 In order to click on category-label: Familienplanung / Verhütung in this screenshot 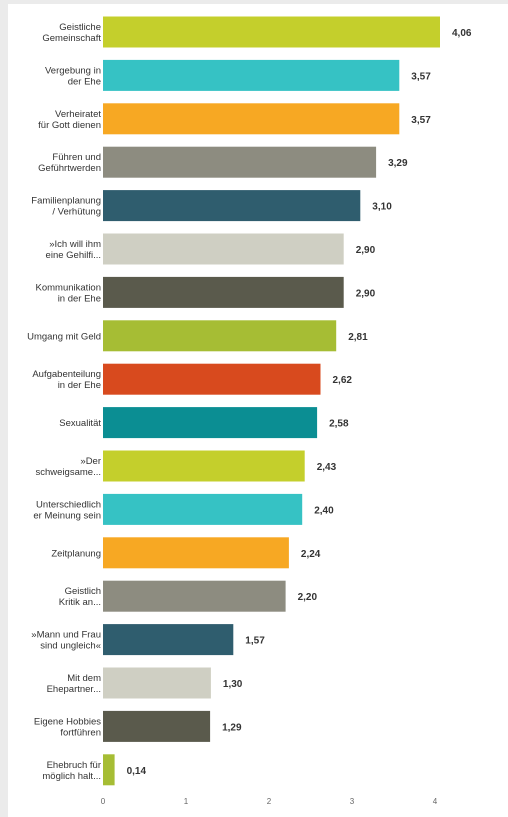, I will do `click(66, 207)`.